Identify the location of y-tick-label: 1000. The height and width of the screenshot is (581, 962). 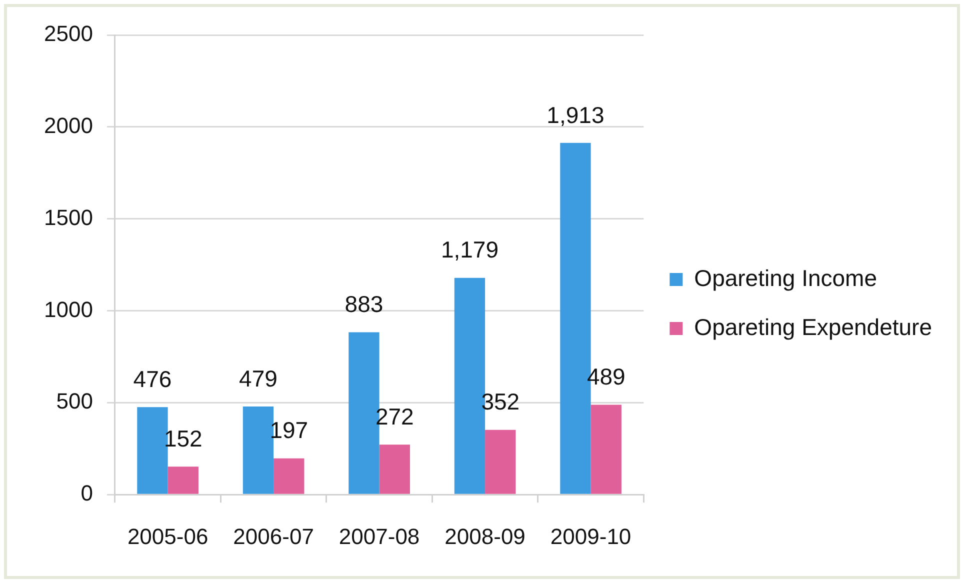
(68, 309).